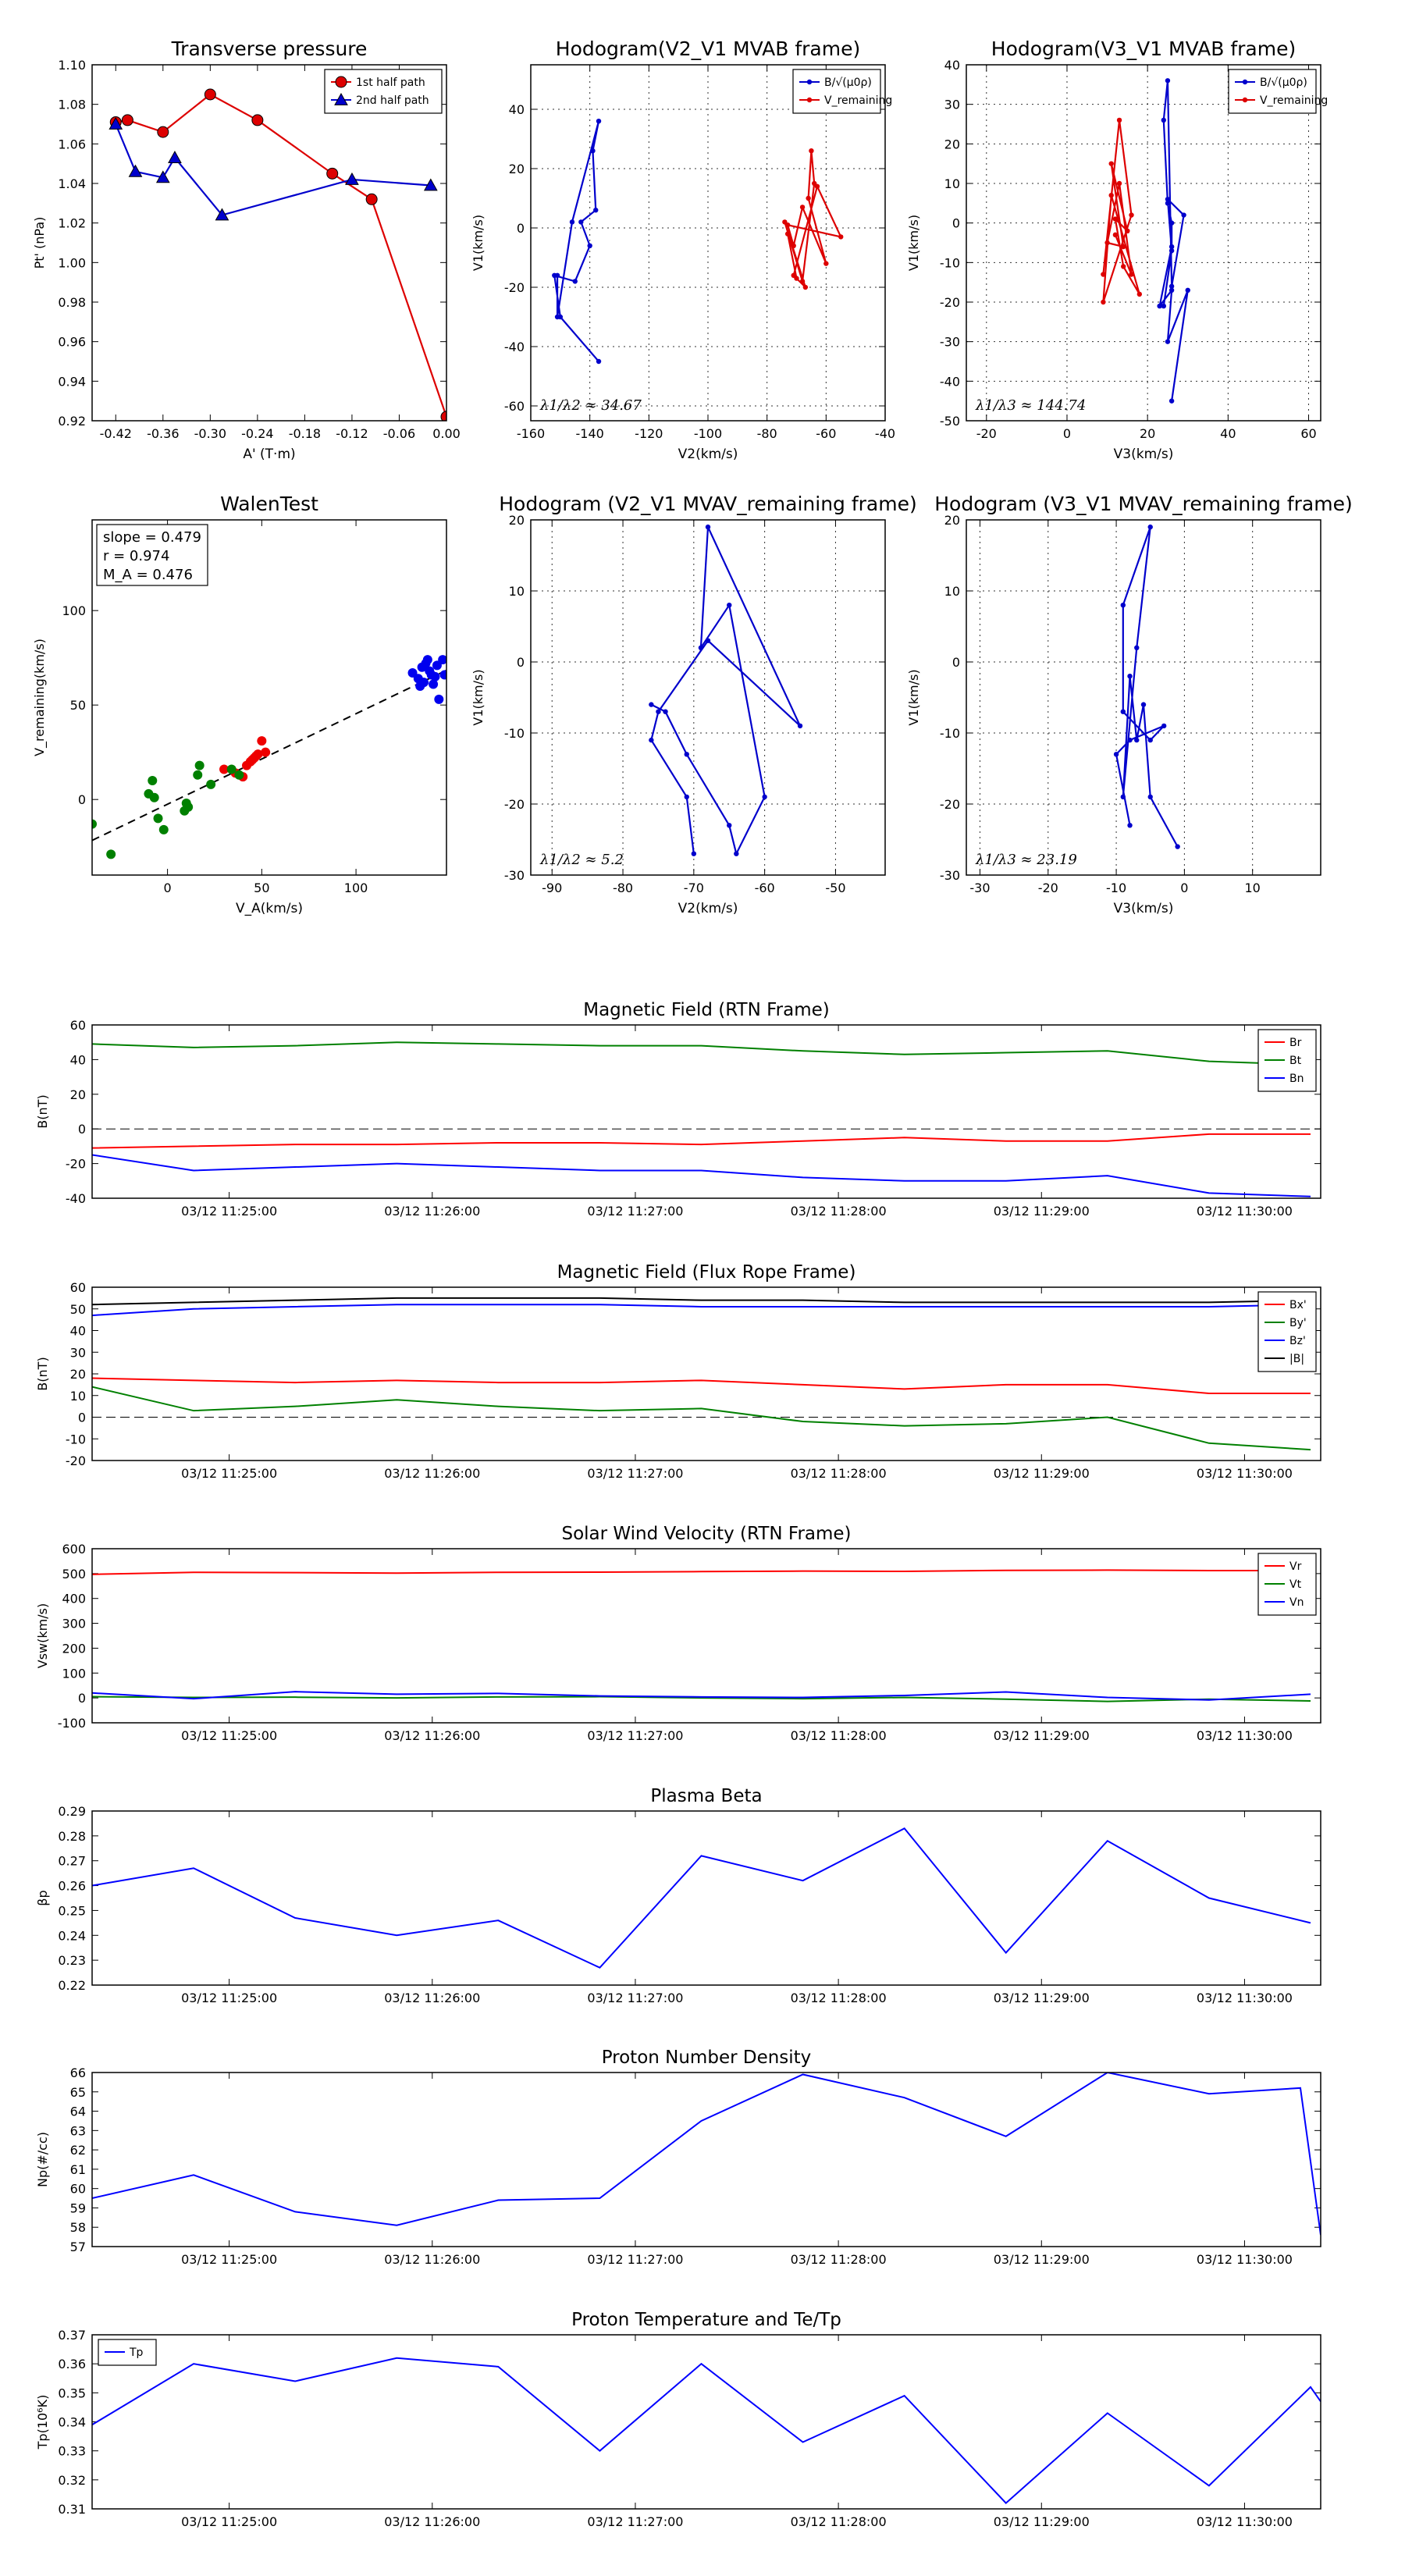  I want to click on fit-stat-line: M_A = 0.476, so click(148, 575).